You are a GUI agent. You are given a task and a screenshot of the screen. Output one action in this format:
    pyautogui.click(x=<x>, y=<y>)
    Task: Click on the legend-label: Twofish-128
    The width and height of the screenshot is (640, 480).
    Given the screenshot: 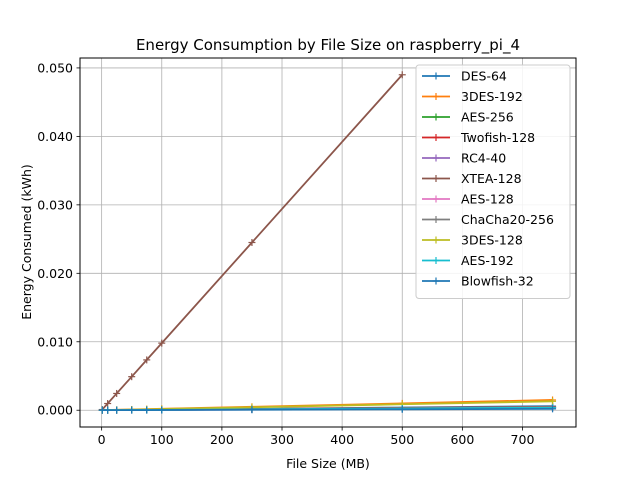 What is the action you would take?
    pyautogui.click(x=497, y=137)
    